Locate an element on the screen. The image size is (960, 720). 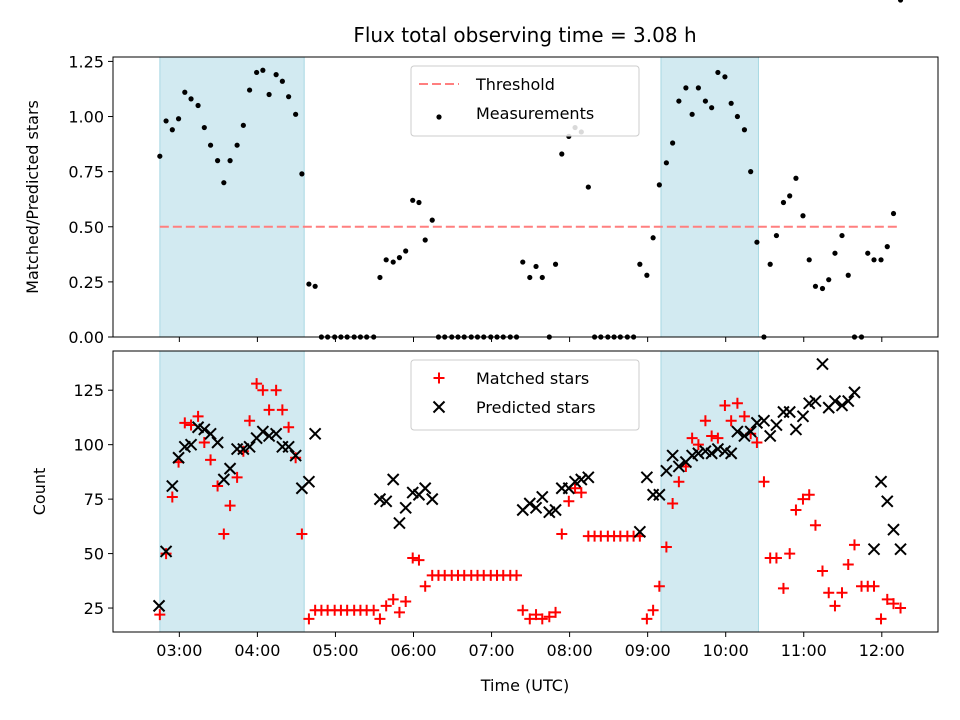
ratio-legend: Threshold Measurements is located at coordinates (525, 101).